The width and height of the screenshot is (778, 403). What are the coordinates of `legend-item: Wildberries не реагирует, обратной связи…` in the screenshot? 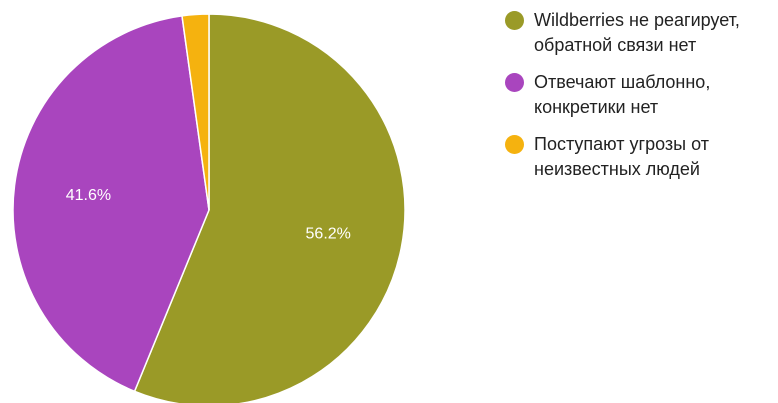 It's located at (639, 33).